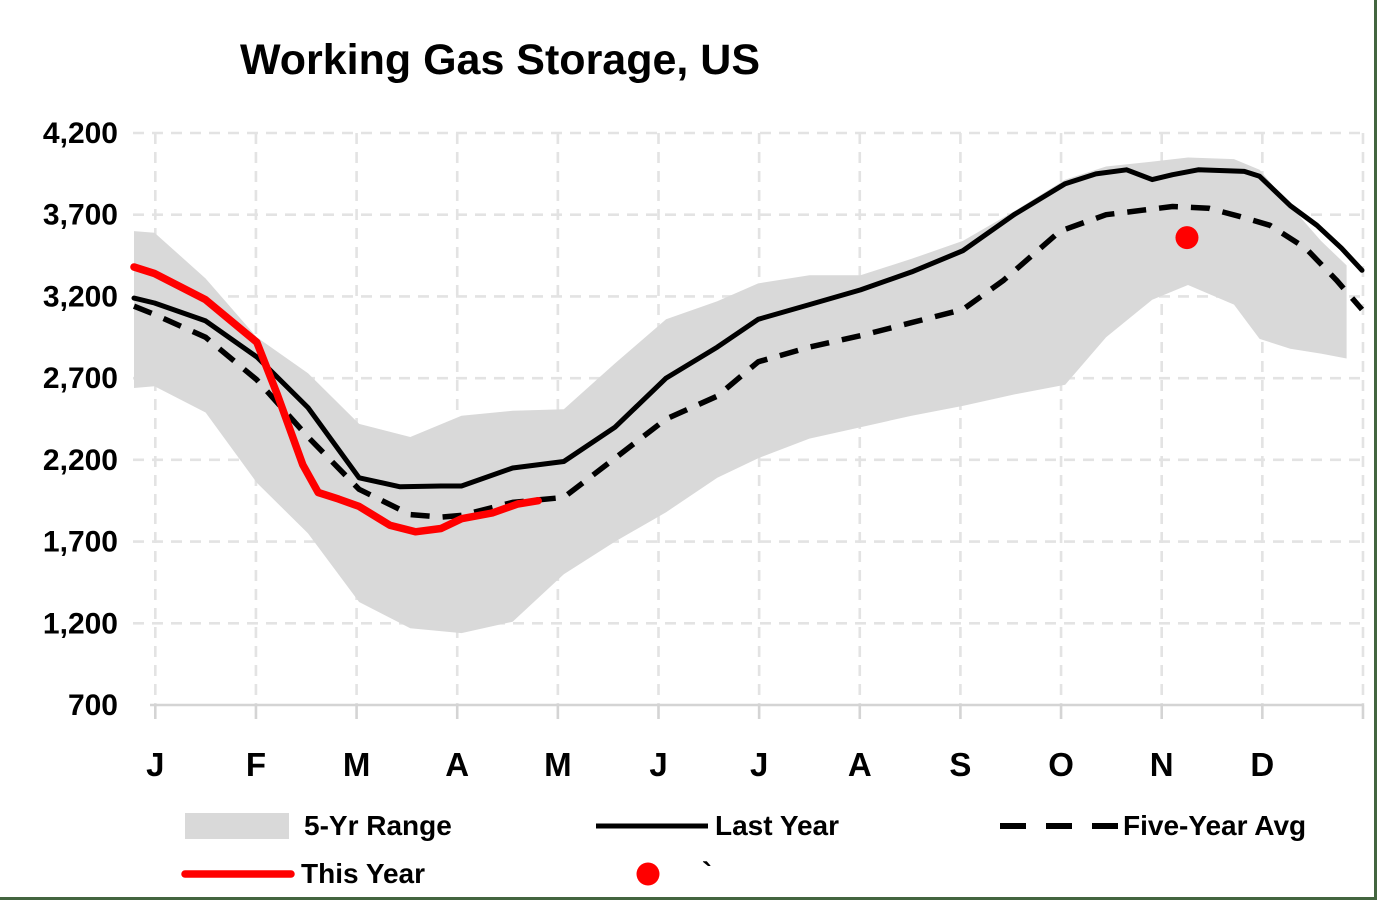 Image resolution: width=1377 pixels, height=900 pixels. What do you see at coordinates (80, 378) in the screenshot?
I see `y-axis-label: 2,700` at bounding box center [80, 378].